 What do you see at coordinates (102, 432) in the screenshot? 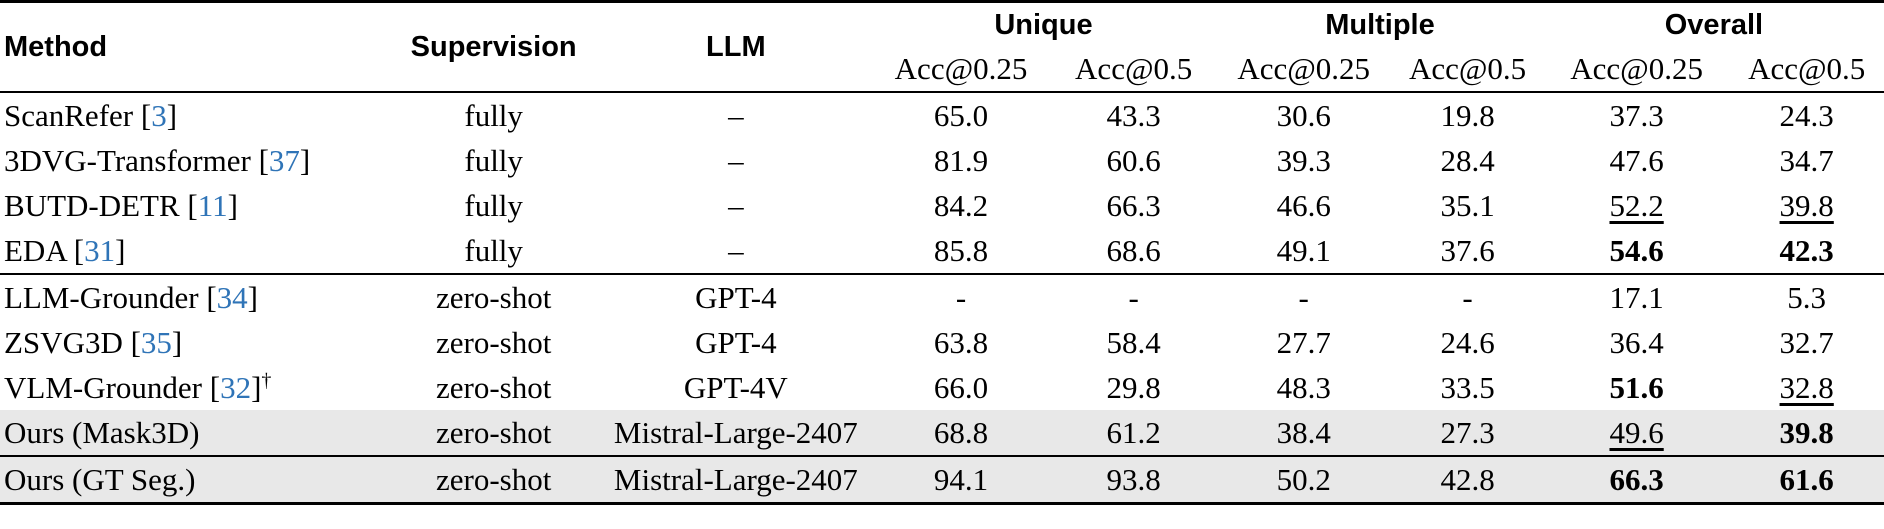
I see `method-name: Ours (Mask3D)` at bounding box center [102, 432].